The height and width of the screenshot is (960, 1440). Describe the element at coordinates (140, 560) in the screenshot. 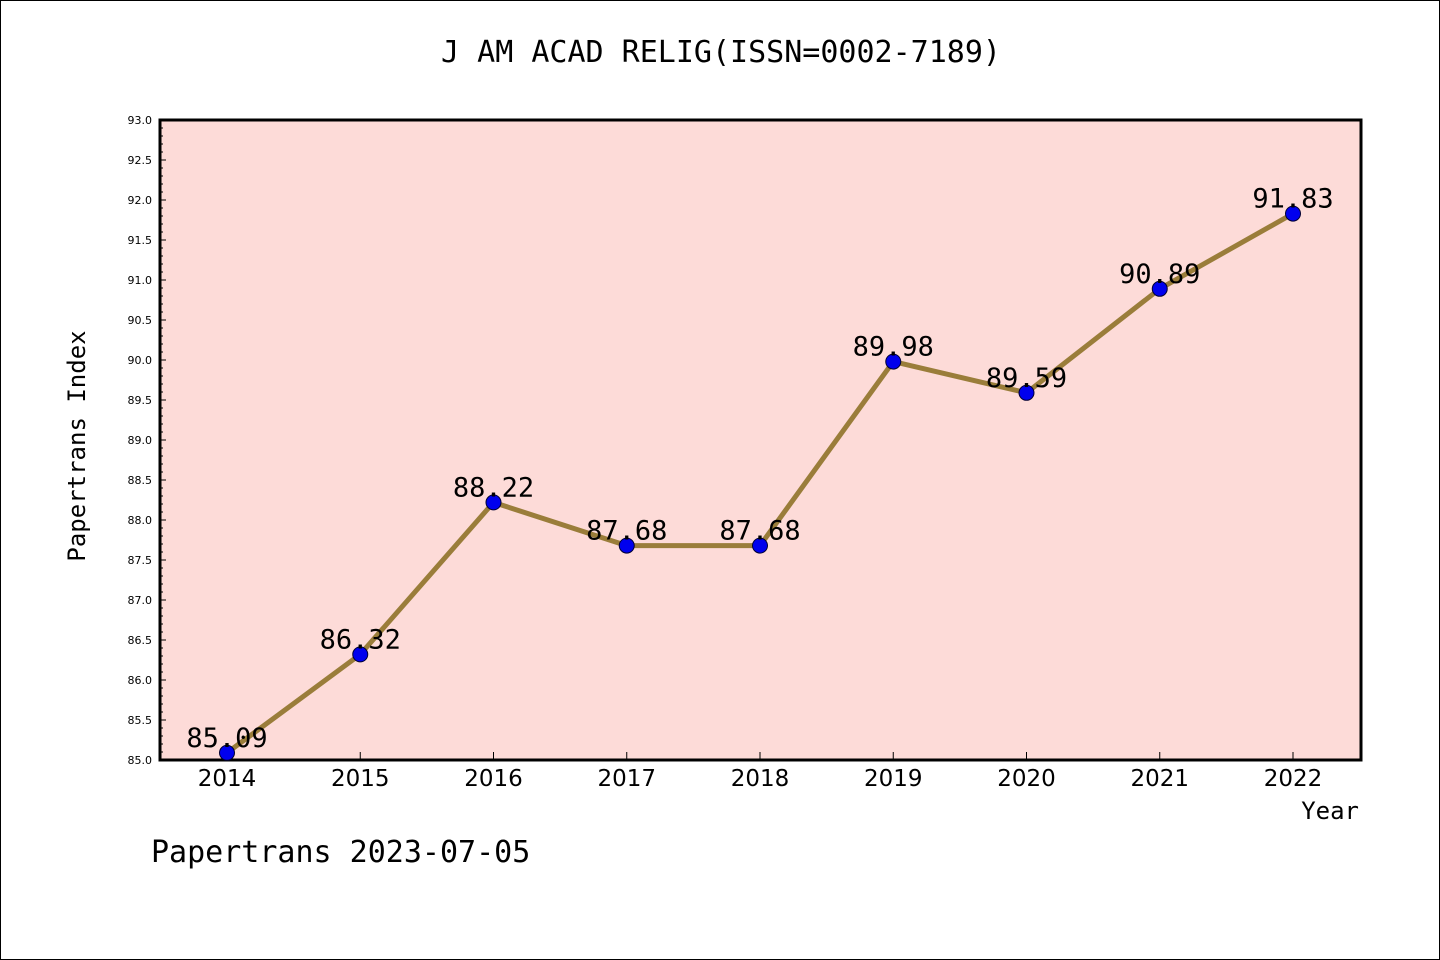

I see `y-tick-label: 87.5` at that location.